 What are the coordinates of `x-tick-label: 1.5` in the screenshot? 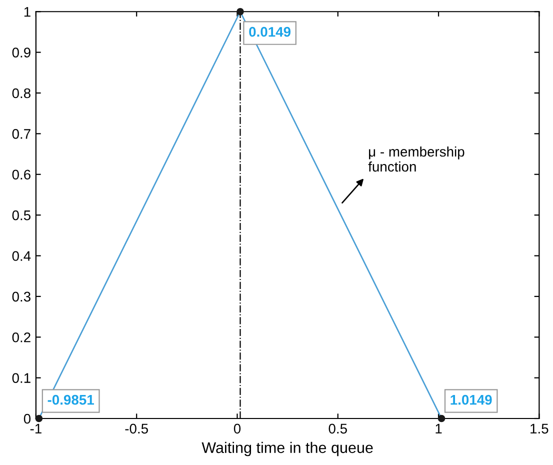 It's located at (539, 429).